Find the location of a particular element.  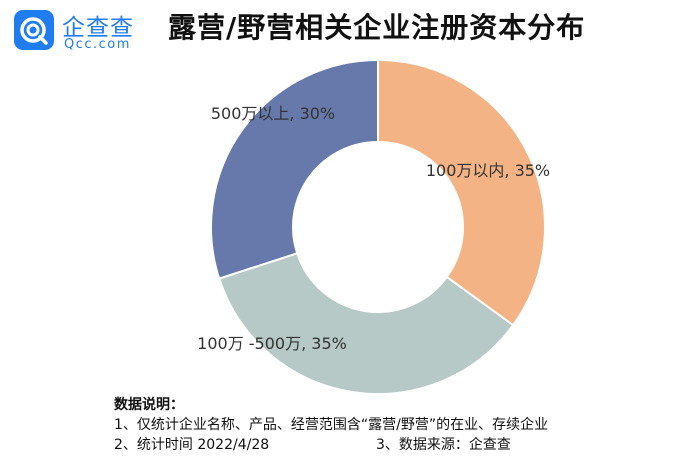

qcc-logo: 企查查 Qcc.com is located at coordinates (84, 30).